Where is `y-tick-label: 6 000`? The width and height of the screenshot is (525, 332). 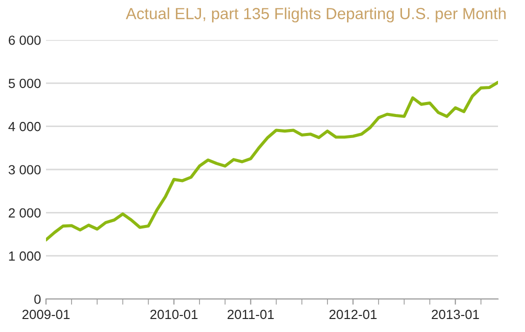 y-tick-label: 6 000 is located at coordinates (24, 40).